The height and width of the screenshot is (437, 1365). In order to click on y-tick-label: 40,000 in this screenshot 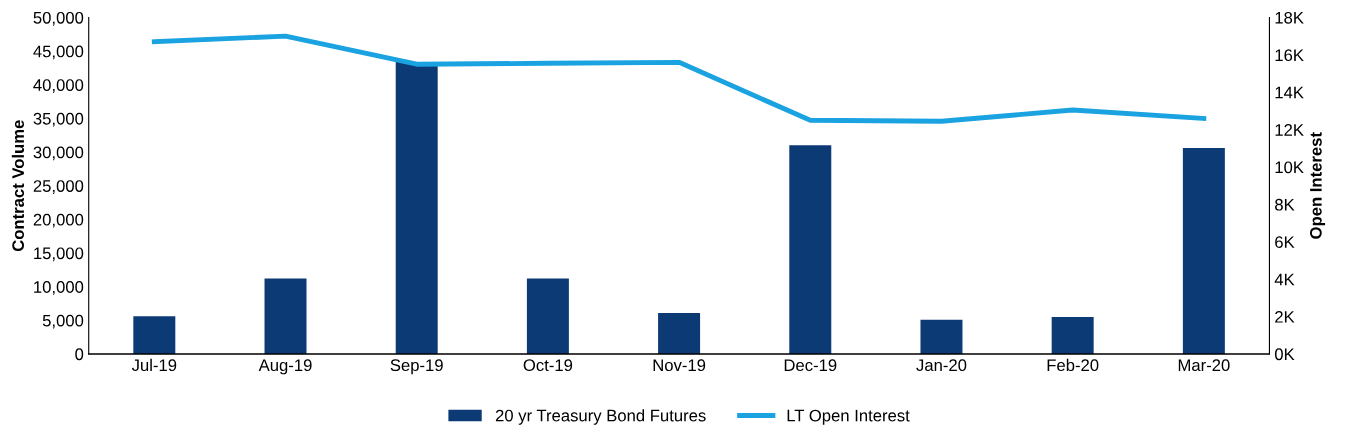, I will do `click(58, 86)`.